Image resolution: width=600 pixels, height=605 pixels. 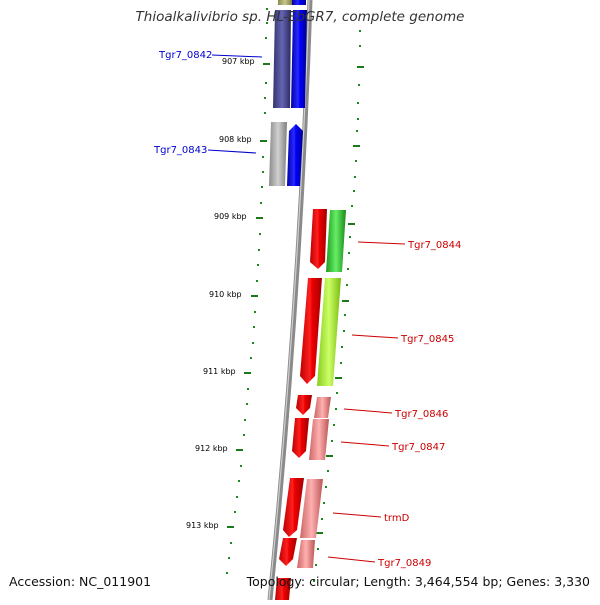 What do you see at coordinates (211, 448) in the screenshot?
I see `scale-label-912: 912 kbp` at bounding box center [211, 448].